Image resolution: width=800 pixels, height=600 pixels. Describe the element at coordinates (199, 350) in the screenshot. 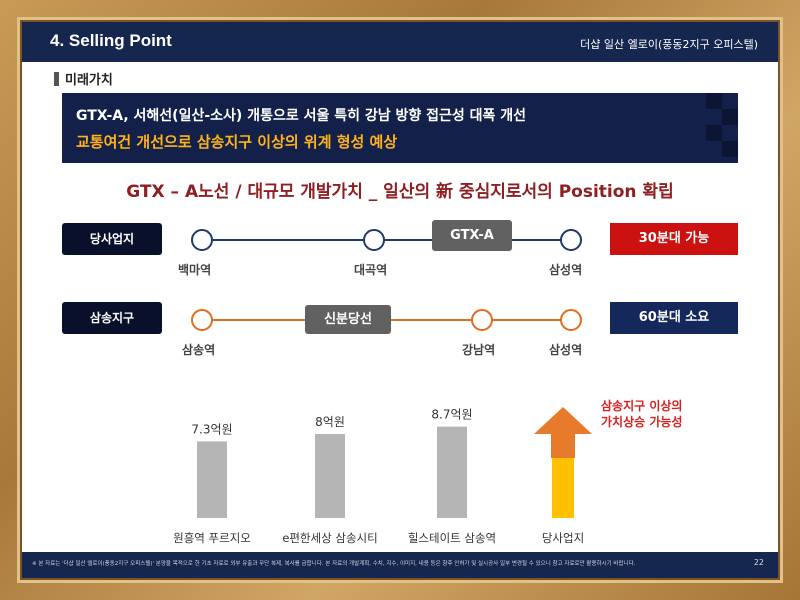

I see `station-samsong: 삼송역` at that location.